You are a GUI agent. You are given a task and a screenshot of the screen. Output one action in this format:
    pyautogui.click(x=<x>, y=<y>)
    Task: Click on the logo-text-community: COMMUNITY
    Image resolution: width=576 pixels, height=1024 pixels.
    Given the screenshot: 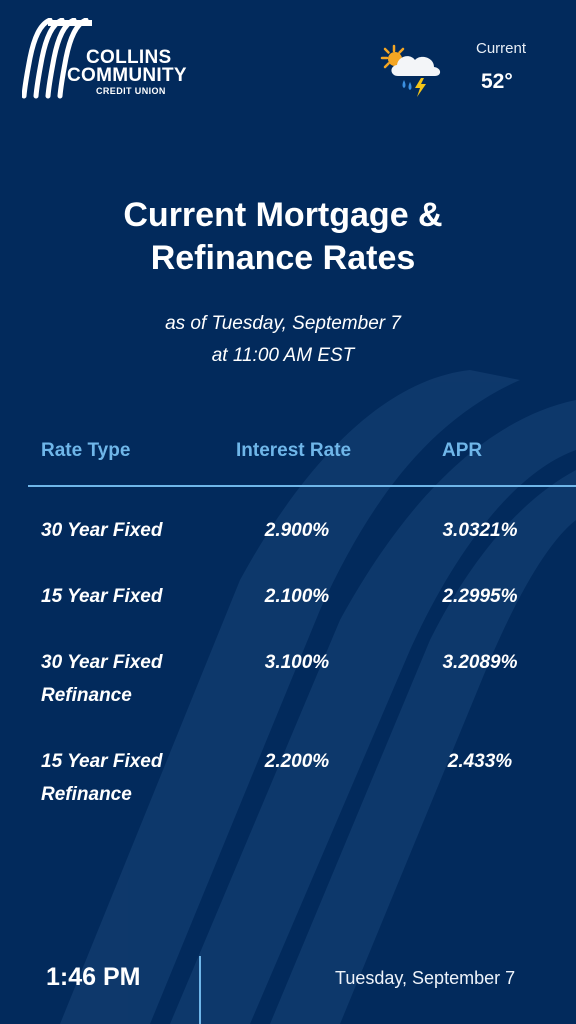 What is the action you would take?
    pyautogui.click(x=127, y=75)
    